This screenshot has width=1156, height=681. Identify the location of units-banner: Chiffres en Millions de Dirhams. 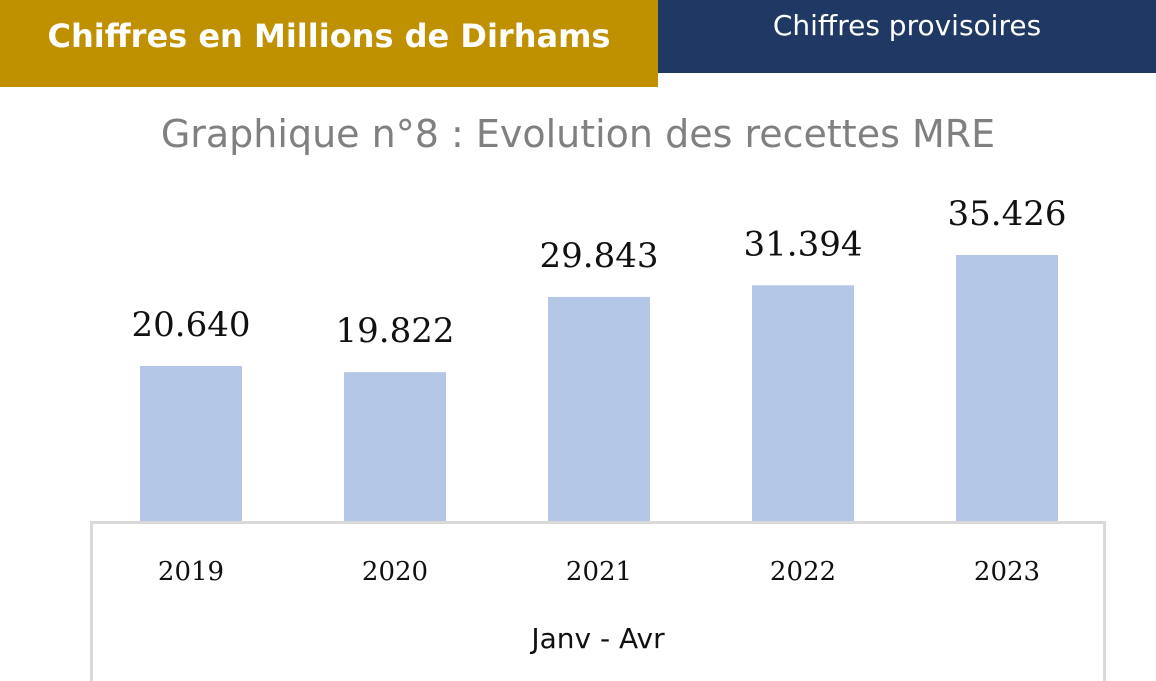
(329, 43).